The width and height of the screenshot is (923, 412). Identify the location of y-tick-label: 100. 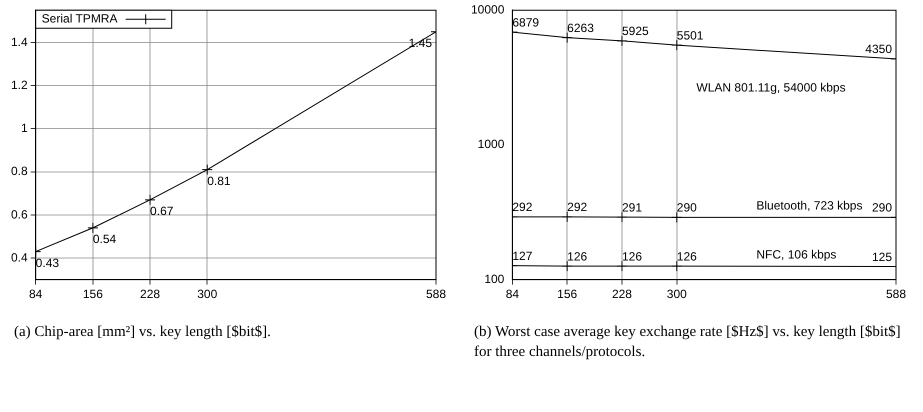
(494, 279).